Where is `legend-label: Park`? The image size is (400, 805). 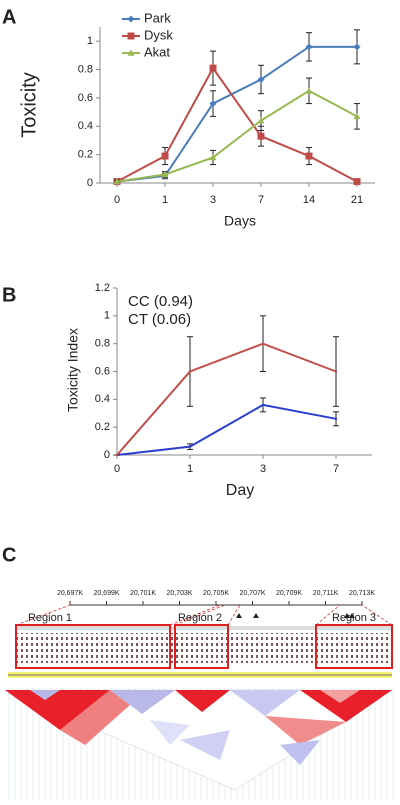
legend-label: Park is located at coordinates (157, 17).